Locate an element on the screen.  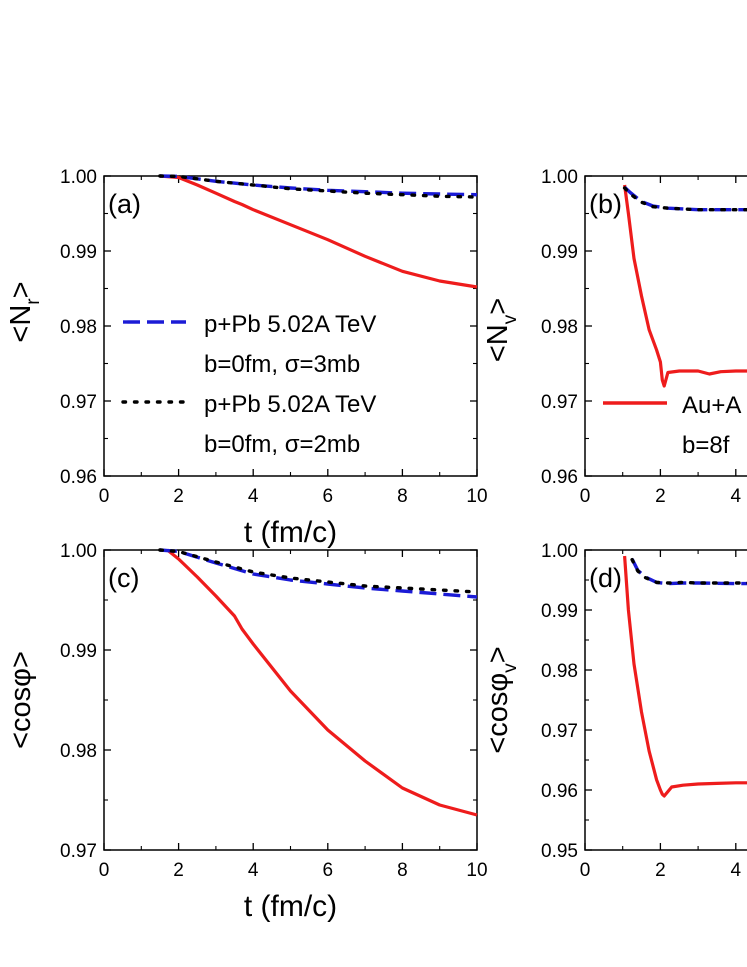
panel-tag: (a) is located at coordinates (124, 204).